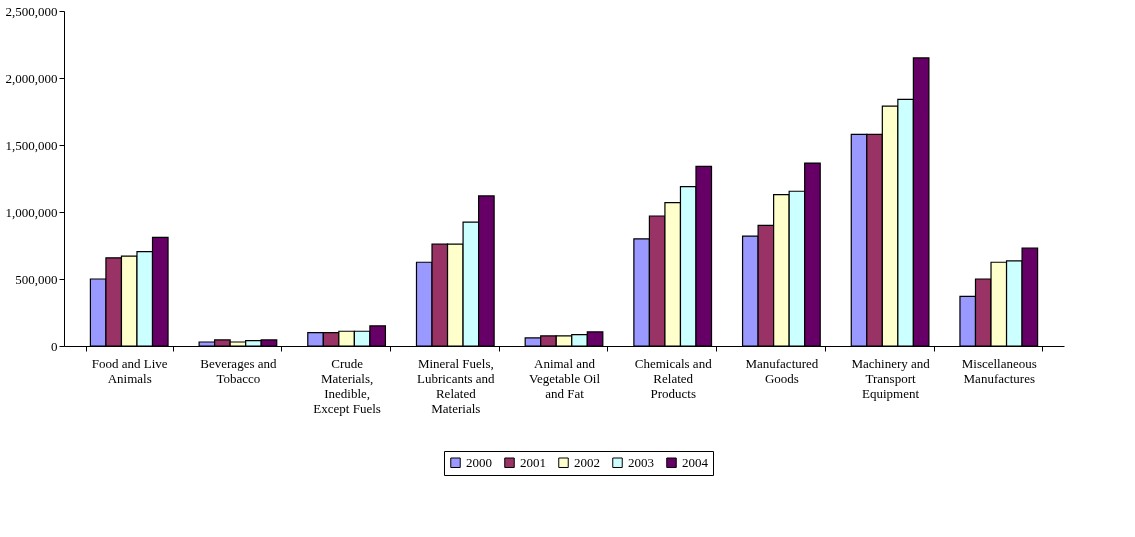  I want to click on x-tick-label: Crude Materials, Inedible, Except Fuels, so click(347, 385).